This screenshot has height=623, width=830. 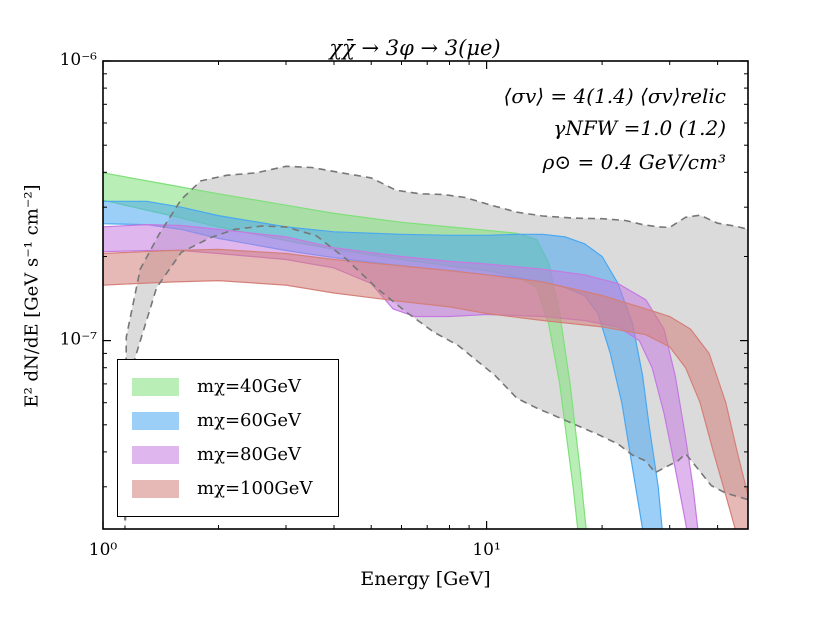 I want to click on annotation-gamma-nfw: γNFW =1.0 (1.2), so click(x=639, y=128).